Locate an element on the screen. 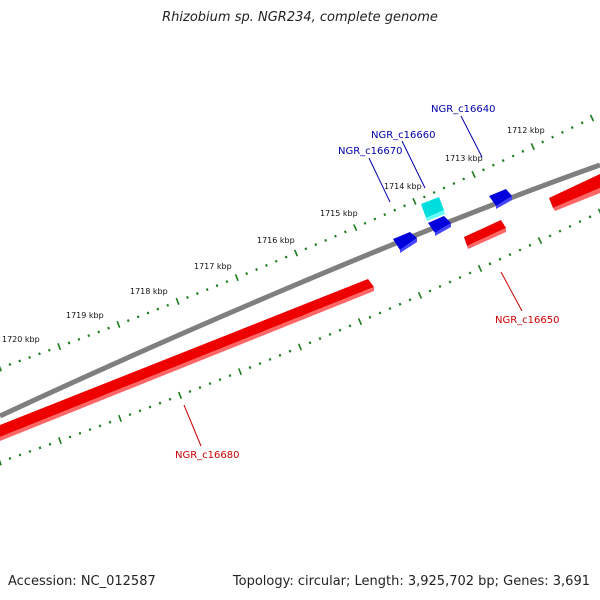  callout-ngr-c16680 is located at coordinates (192, 425).